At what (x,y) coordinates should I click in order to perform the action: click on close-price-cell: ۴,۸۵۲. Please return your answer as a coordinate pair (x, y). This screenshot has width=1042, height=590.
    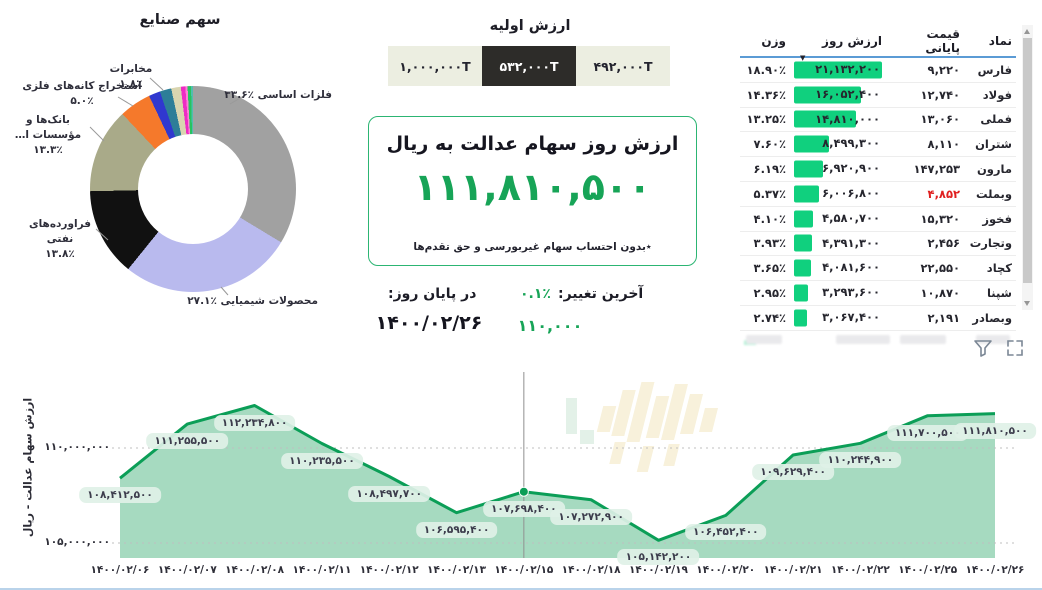
    Looking at the image, I should click on (943, 193).